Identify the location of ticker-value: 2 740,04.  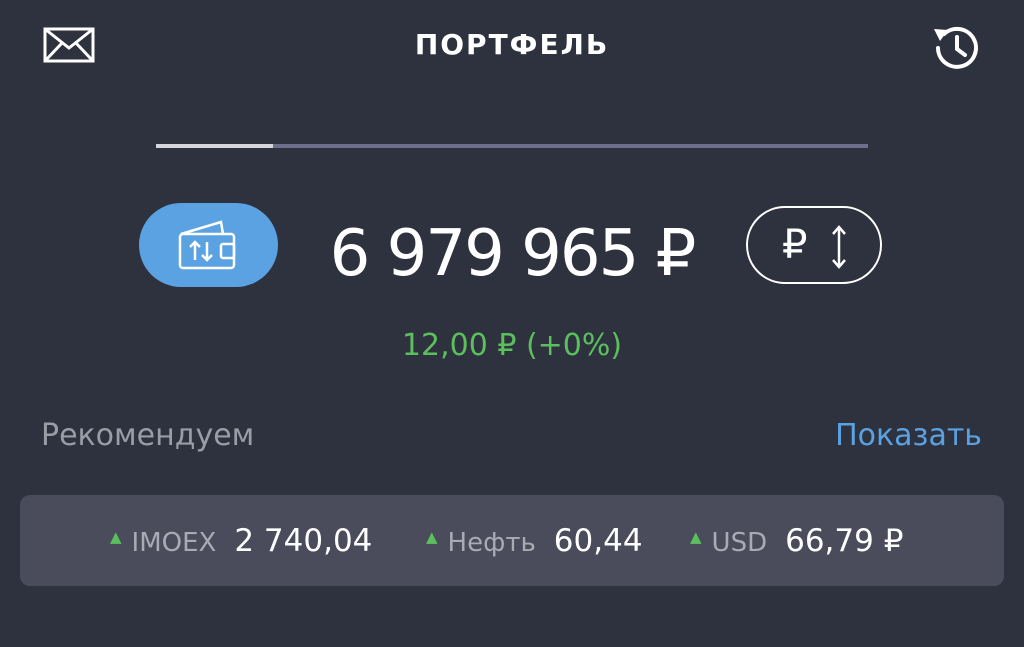
(303, 541).